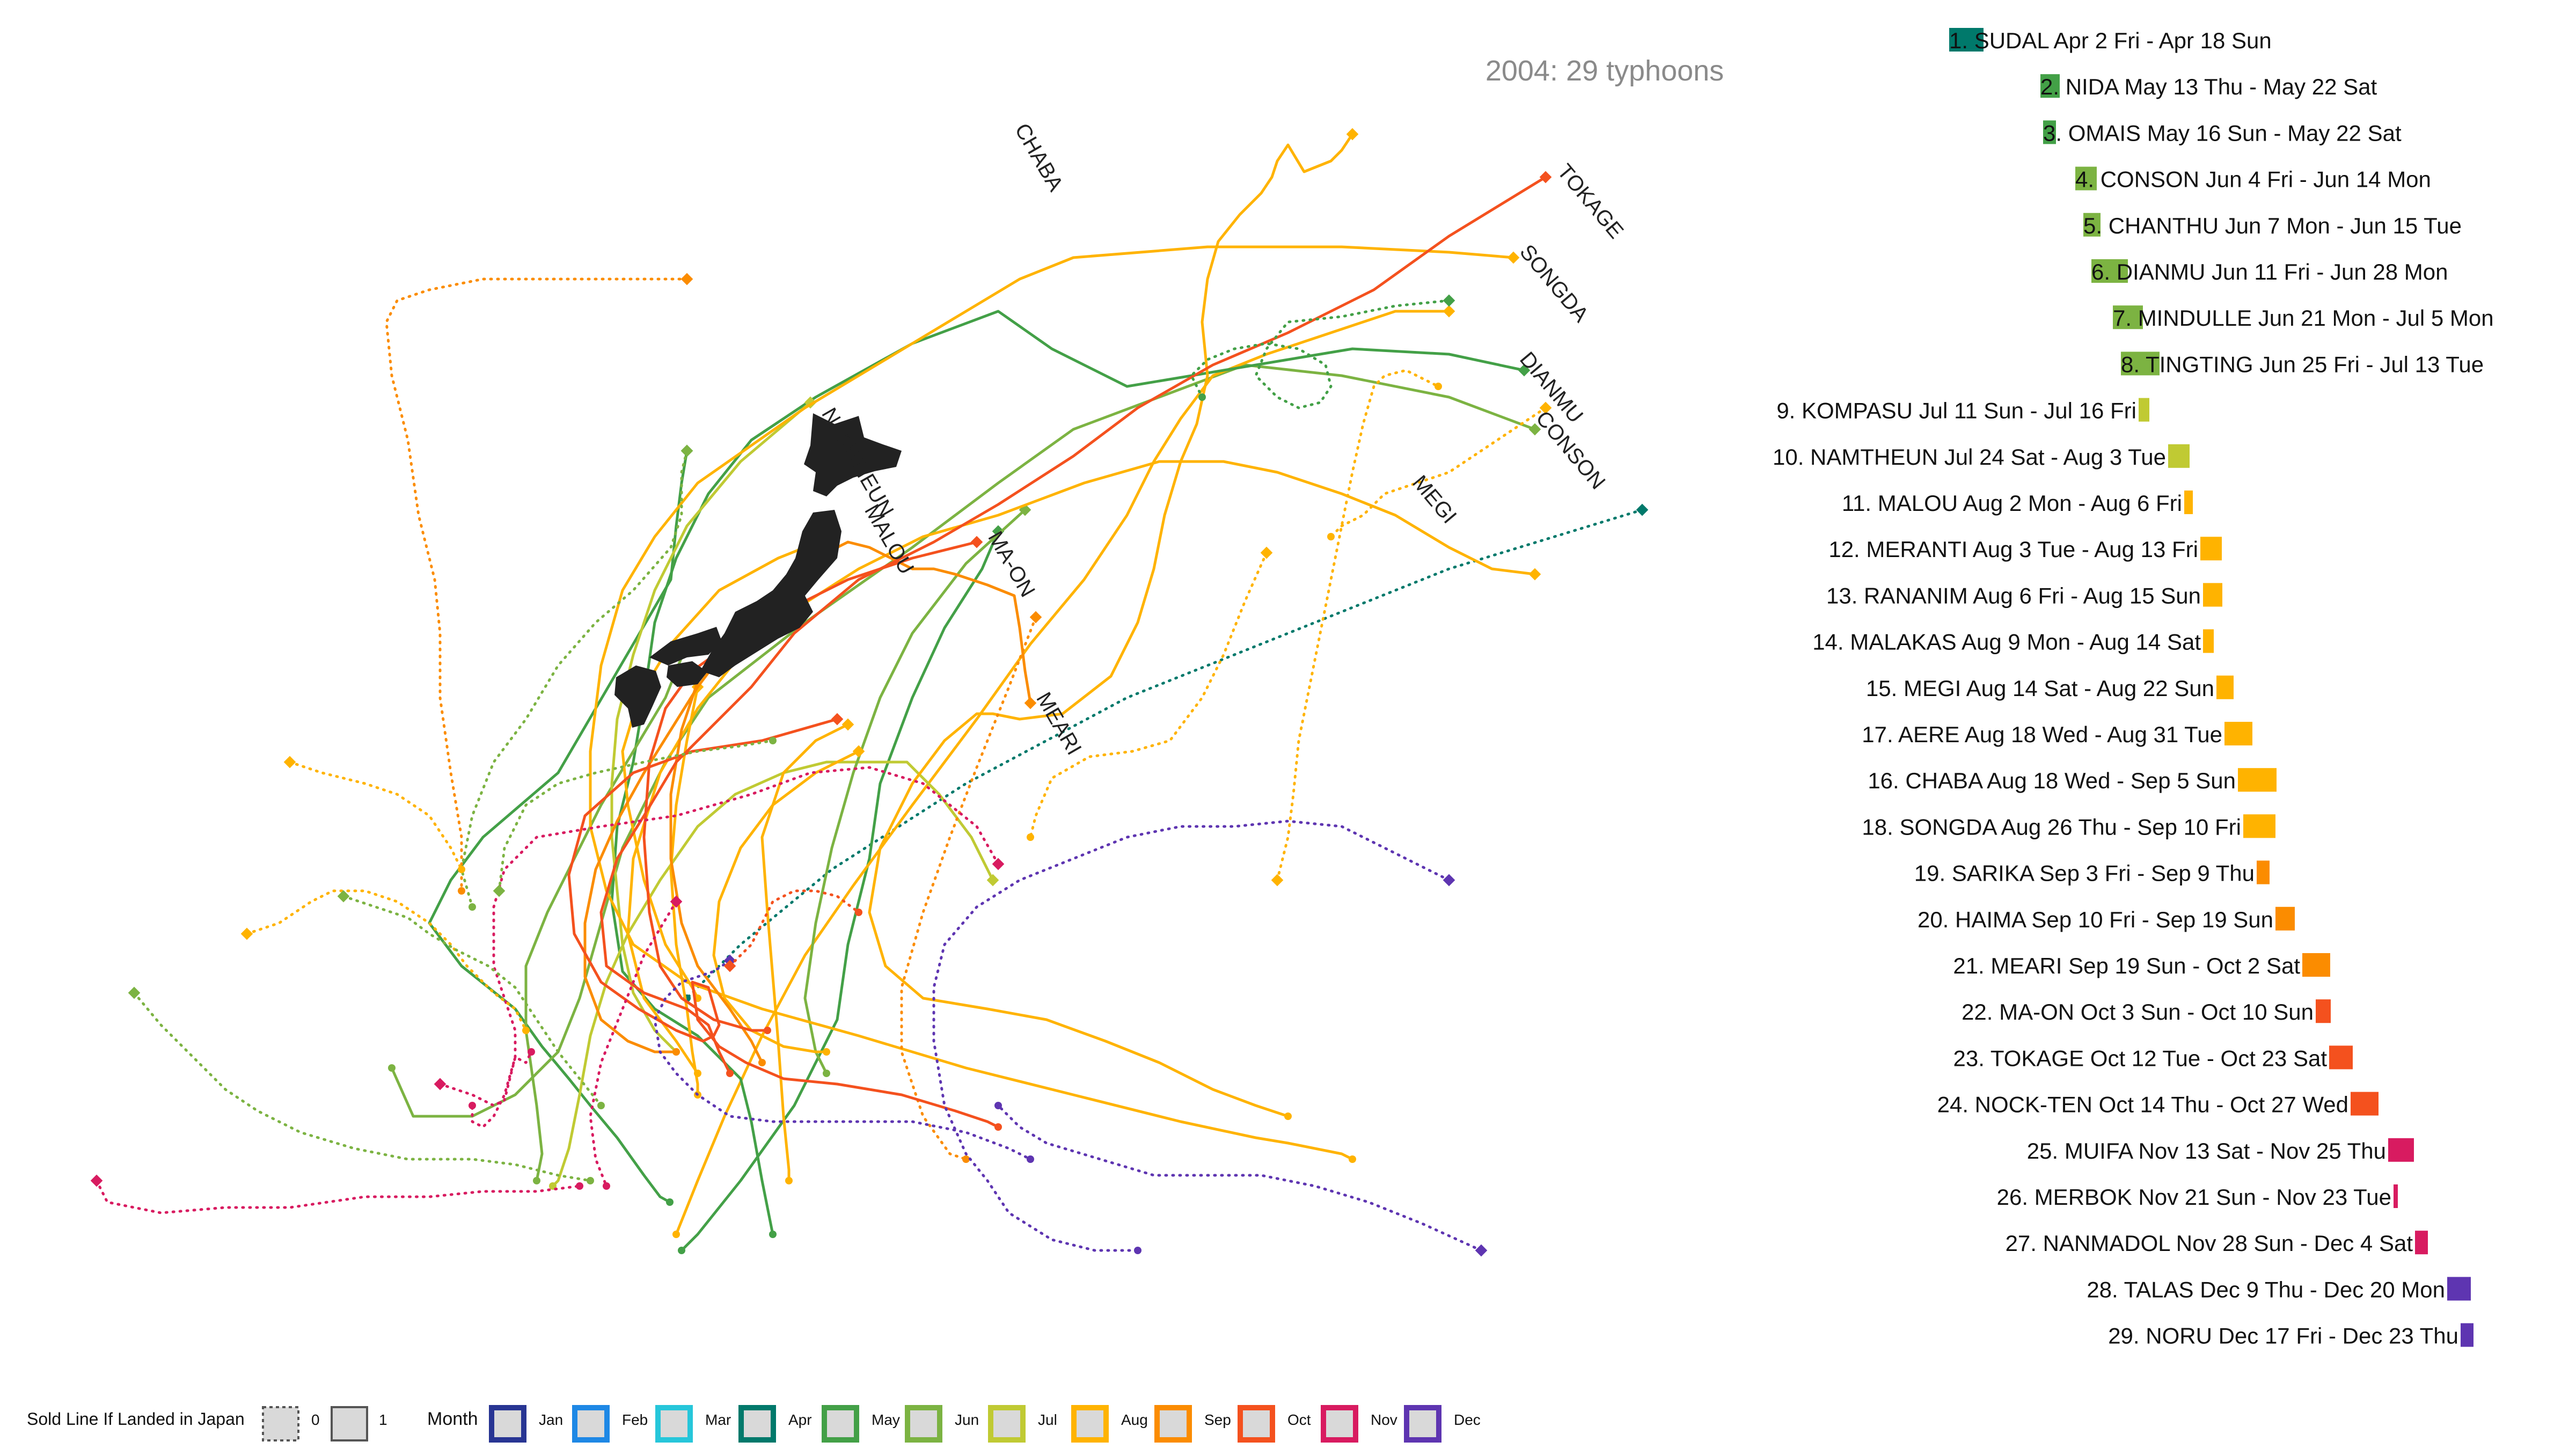 This screenshot has width=2576, height=1449. I want to click on typhoon-list-label: 27. NANMADOL Nov 28 Sun - Dec 4 Sat, so click(2209, 1243).